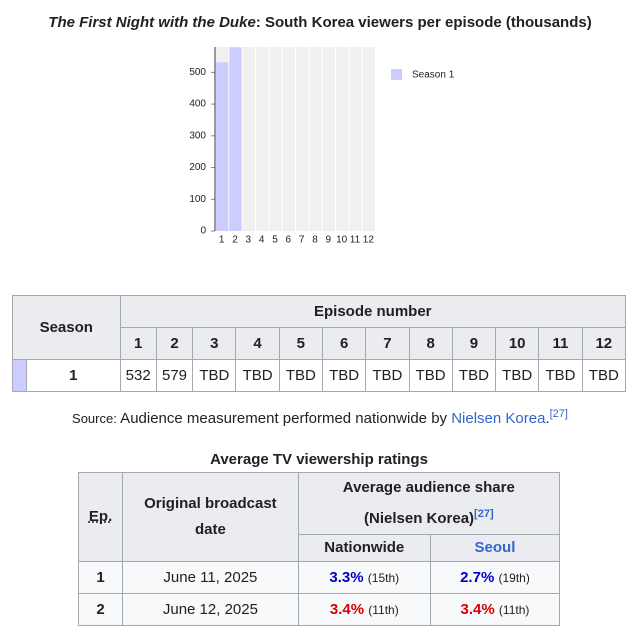  I want to click on source-ref: [27], so click(558, 414).